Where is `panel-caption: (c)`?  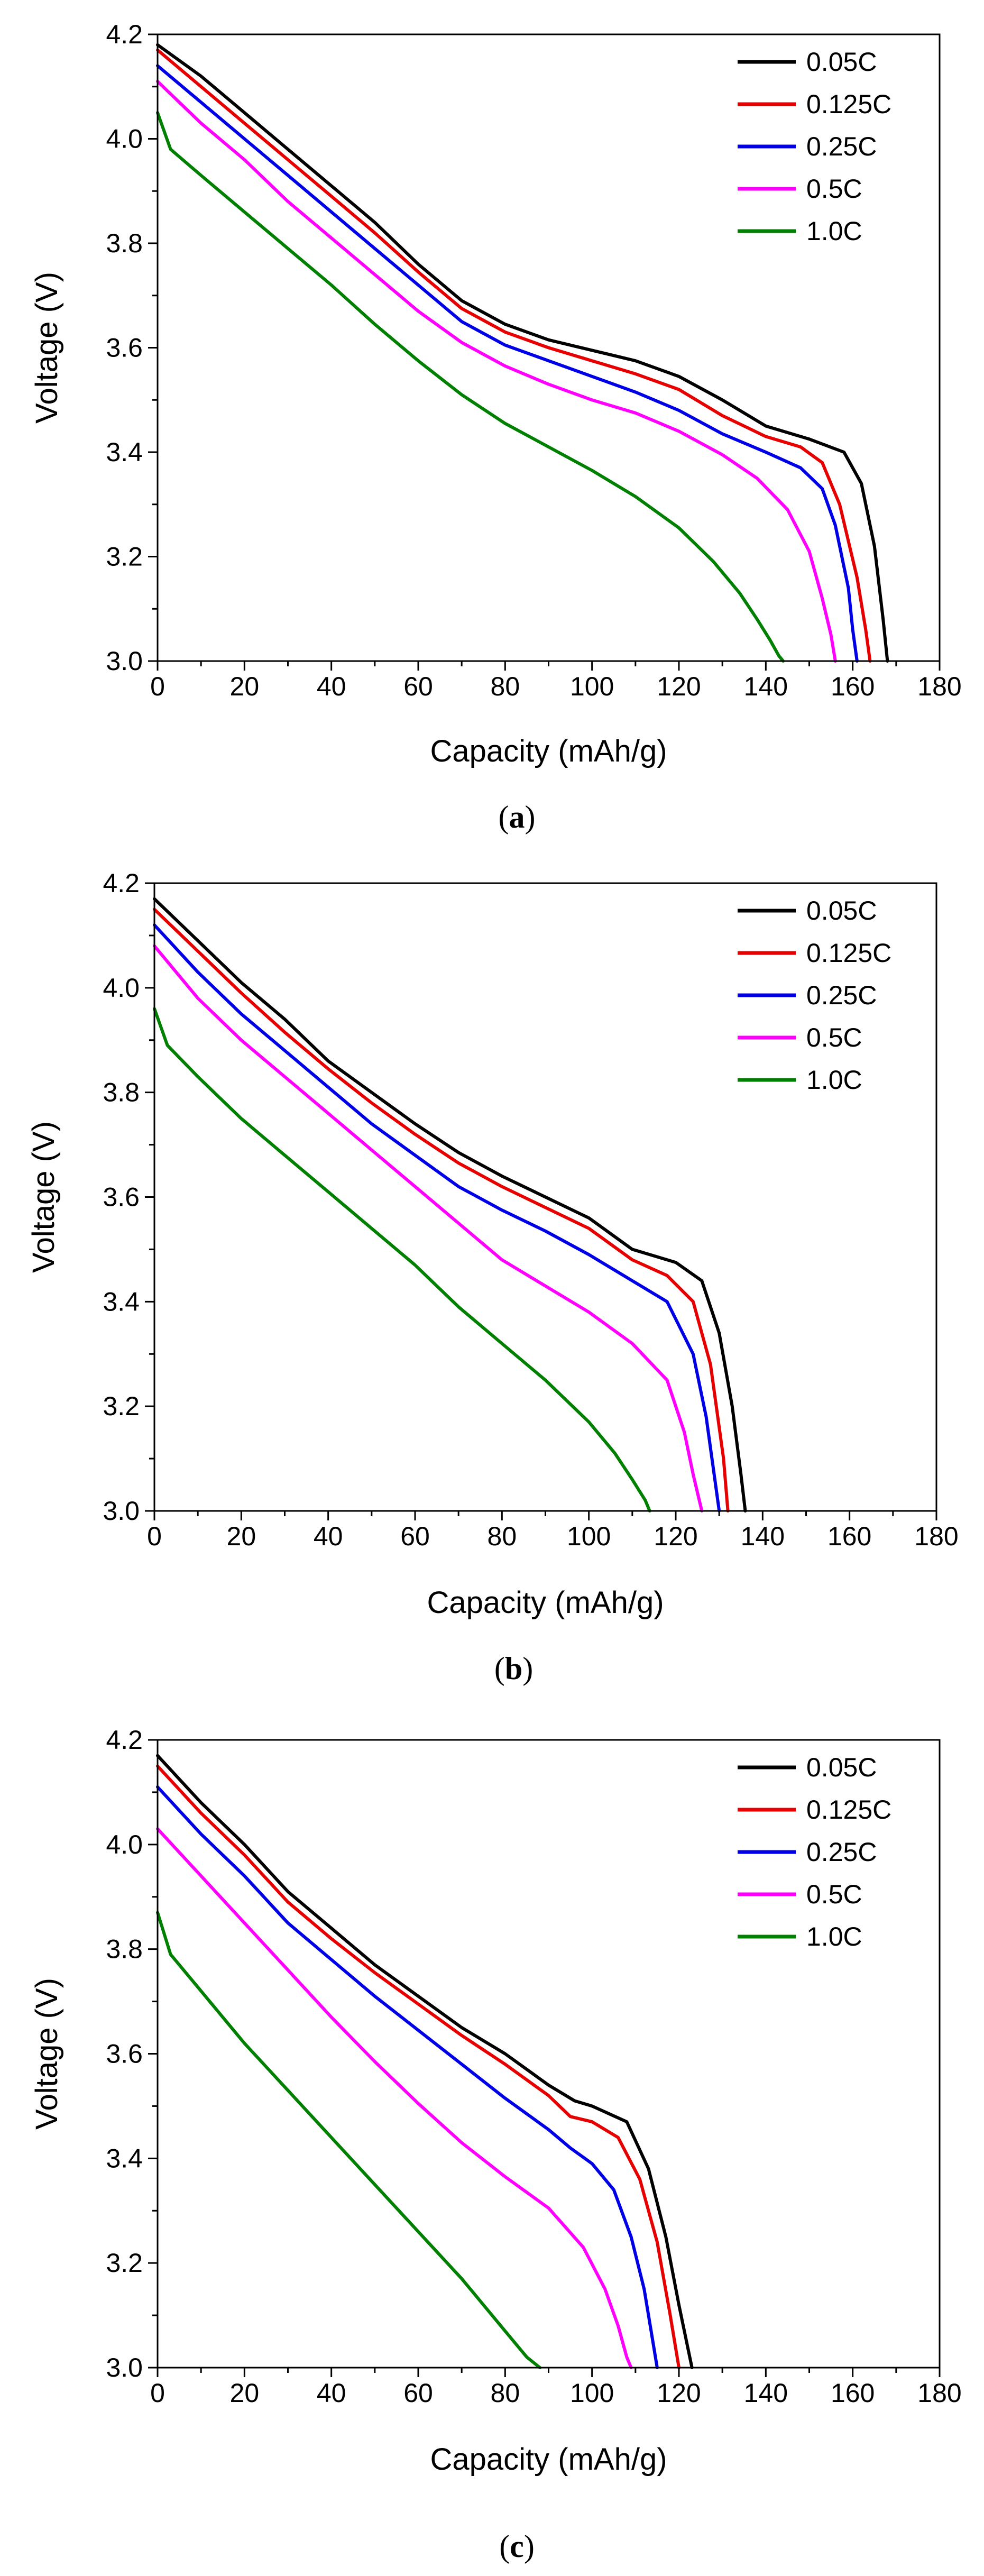
panel-caption: (c) is located at coordinates (517, 2546).